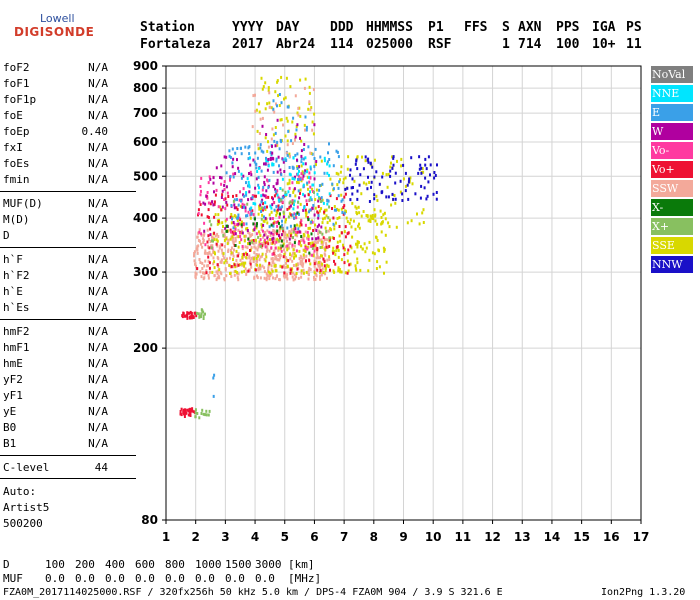 This screenshot has width=700, height=600. Describe the element at coordinates (26, 467) in the screenshot. I see `param-name: C-level` at that location.